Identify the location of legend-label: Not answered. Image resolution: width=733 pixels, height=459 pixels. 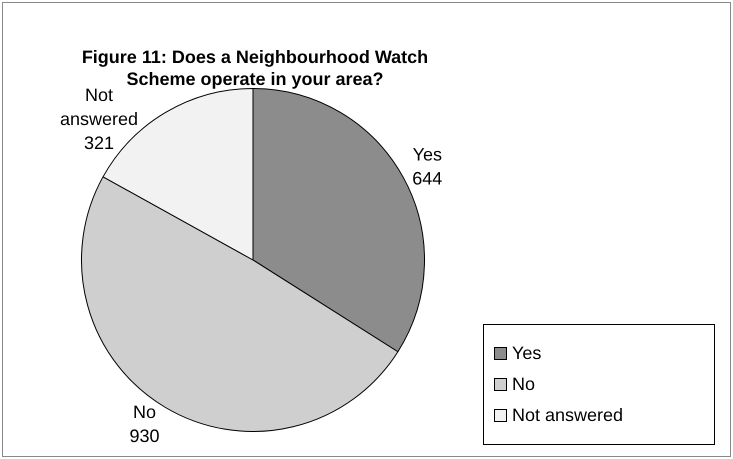
(568, 415).